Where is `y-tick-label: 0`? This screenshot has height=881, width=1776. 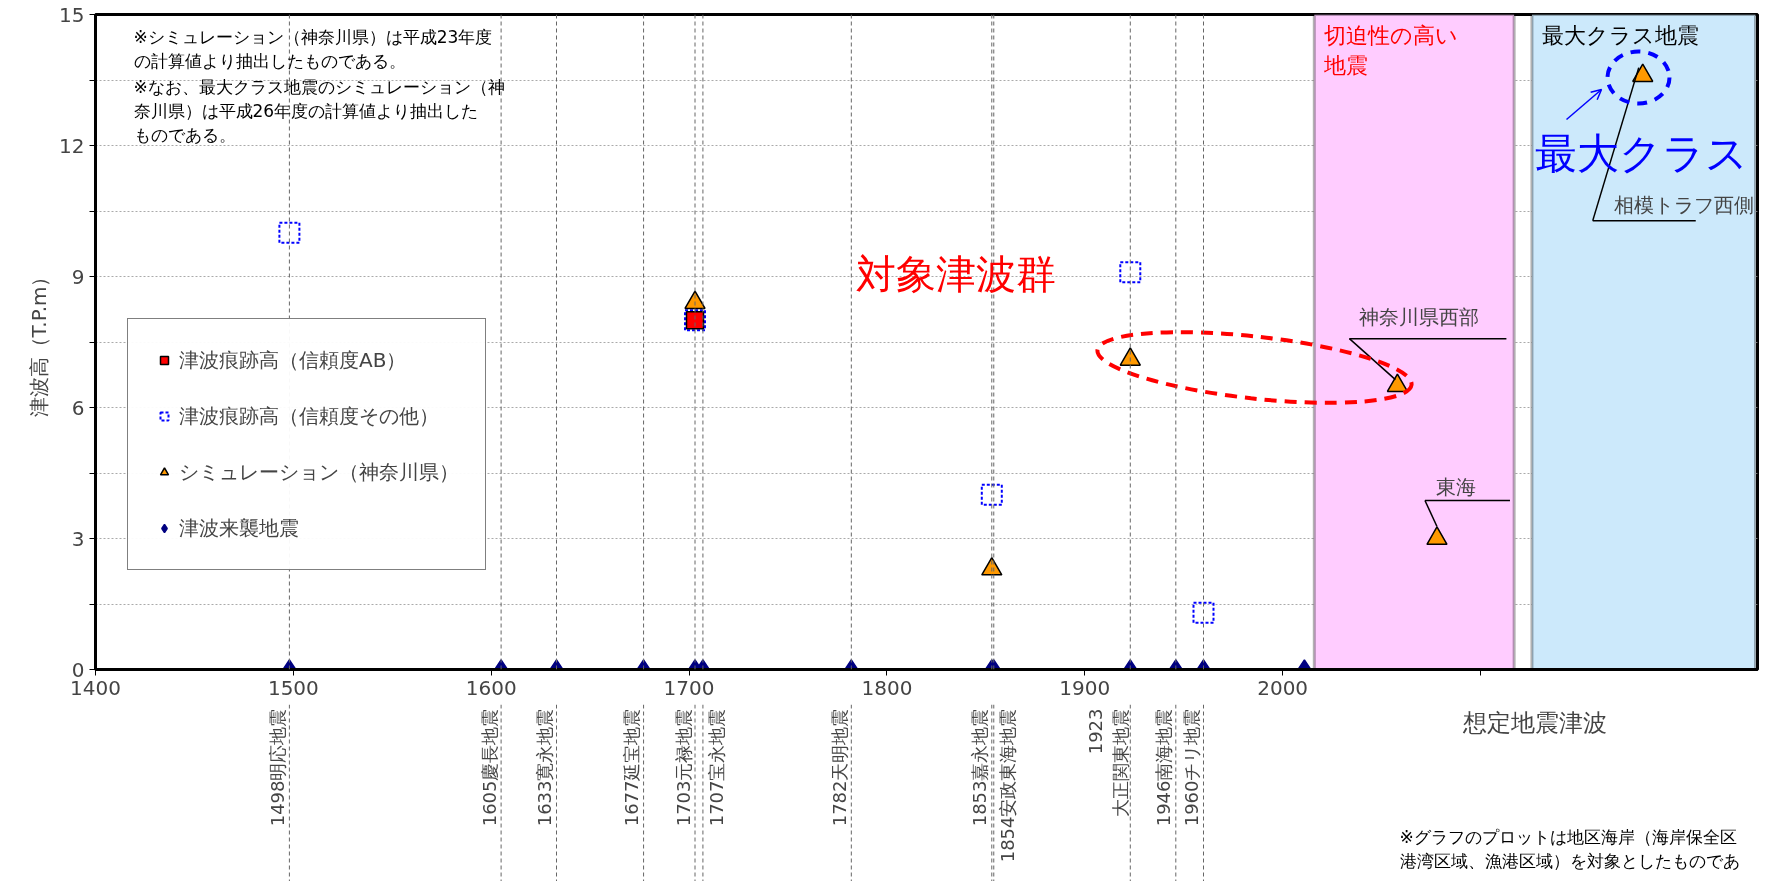
y-tick-label: 0 is located at coordinates (78, 669).